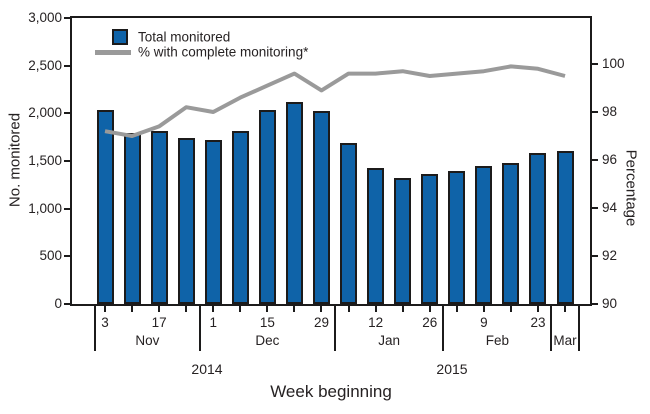  Describe the element at coordinates (613, 63) in the screenshot. I see `right-axis-tick-label: 100` at that location.